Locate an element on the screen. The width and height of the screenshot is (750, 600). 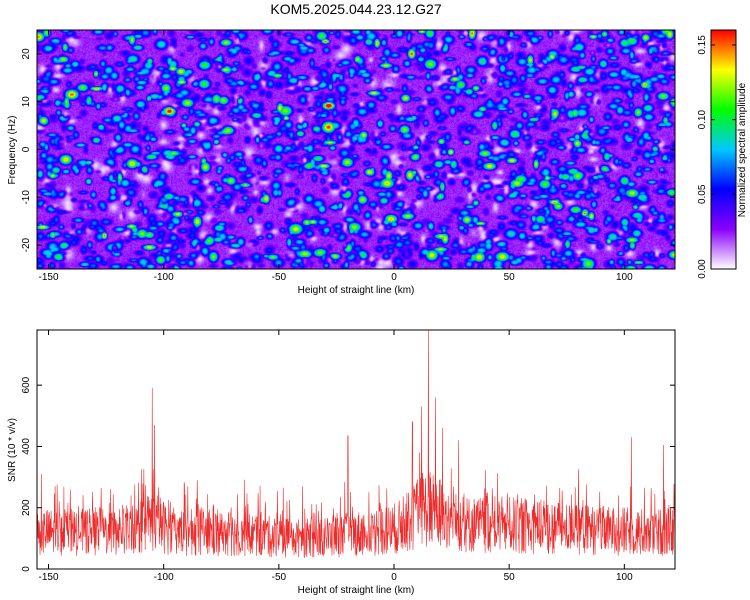
colorbar-ticks: 0.00 0.05 0.10 0.15 is located at coordinates (716, 157).